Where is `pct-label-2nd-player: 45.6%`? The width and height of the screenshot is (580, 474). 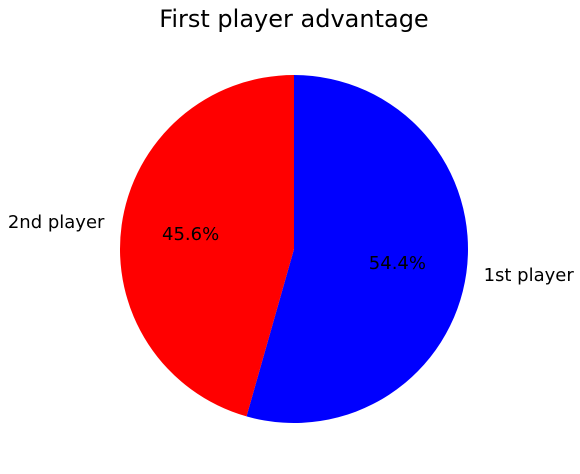 pct-label-2nd-player: 45.6% is located at coordinates (190, 234).